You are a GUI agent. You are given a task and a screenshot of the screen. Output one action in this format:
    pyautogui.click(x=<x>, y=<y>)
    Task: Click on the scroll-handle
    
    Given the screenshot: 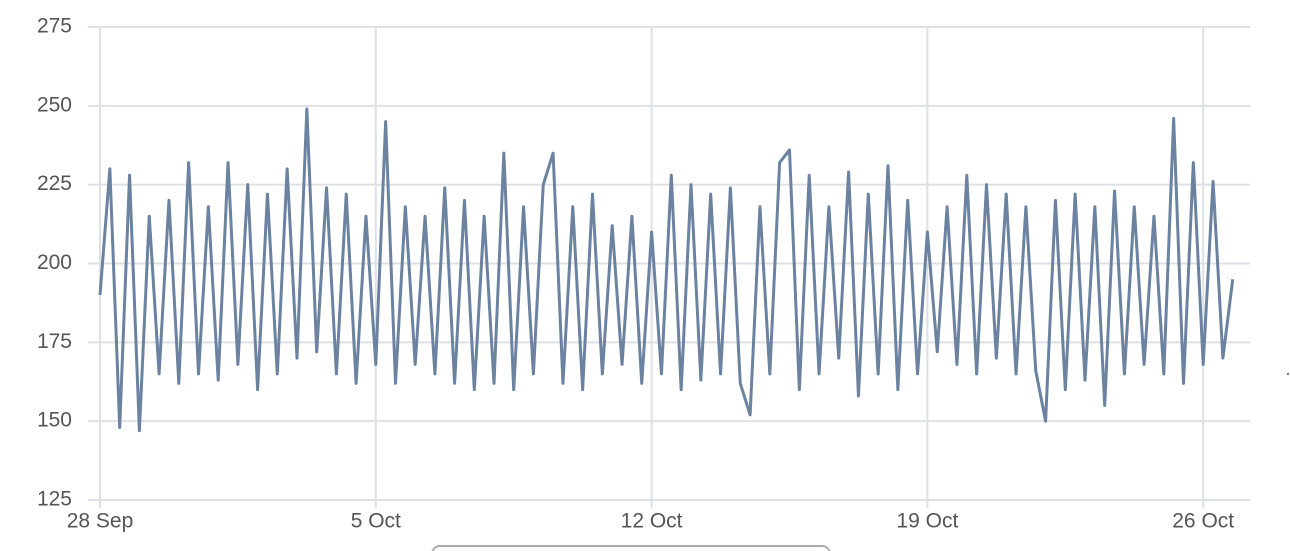 What is the action you would take?
    pyautogui.click(x=631, y=548)
    